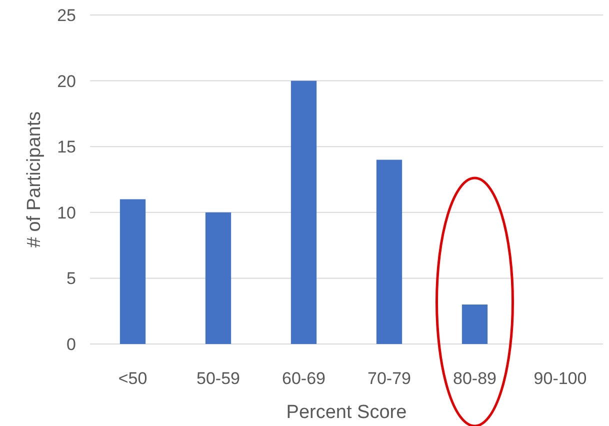 The height and width of the screenshot is (426, 609). What do you see at coordinates (71, 278) in the screenshot?
I see `y-tick-label: 5` at bounding box center [71, 278].